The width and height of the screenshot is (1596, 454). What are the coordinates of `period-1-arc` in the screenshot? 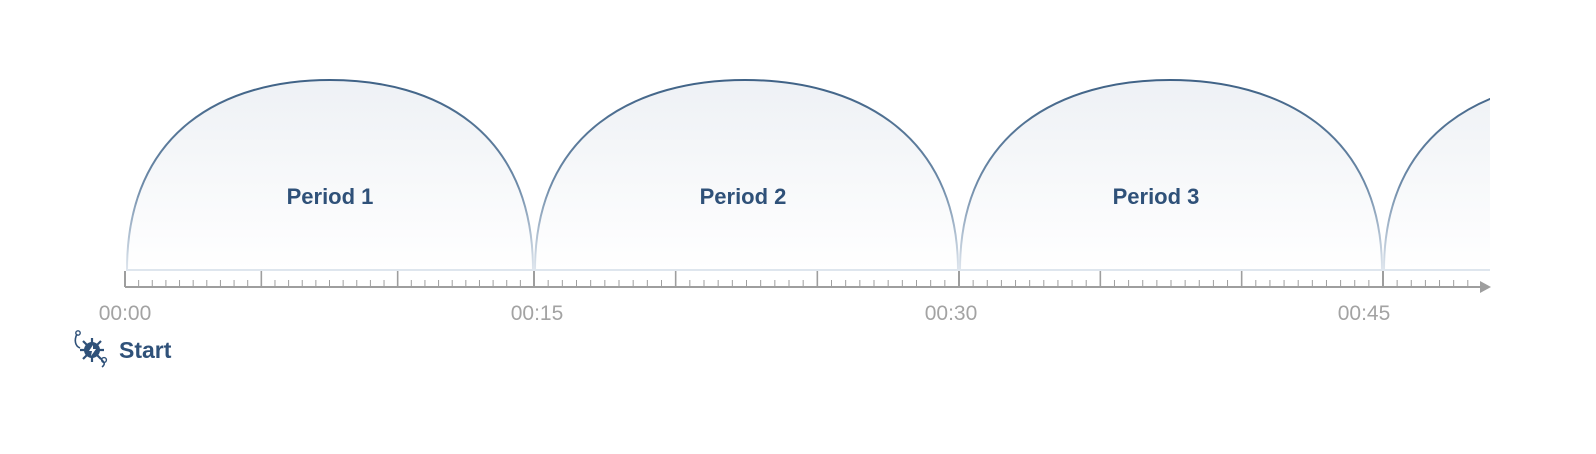 It's located at (330, 174).